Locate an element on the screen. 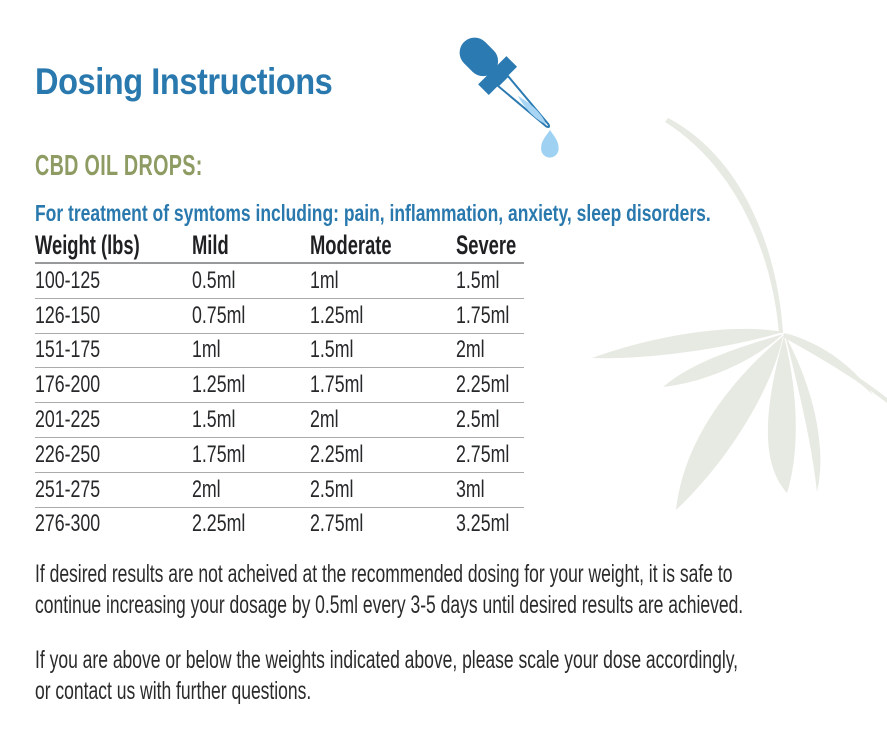 The height and width of the screenshot is (730, 887). severe-dose-cell: 2.25ml is located at coordinates (483, 385).